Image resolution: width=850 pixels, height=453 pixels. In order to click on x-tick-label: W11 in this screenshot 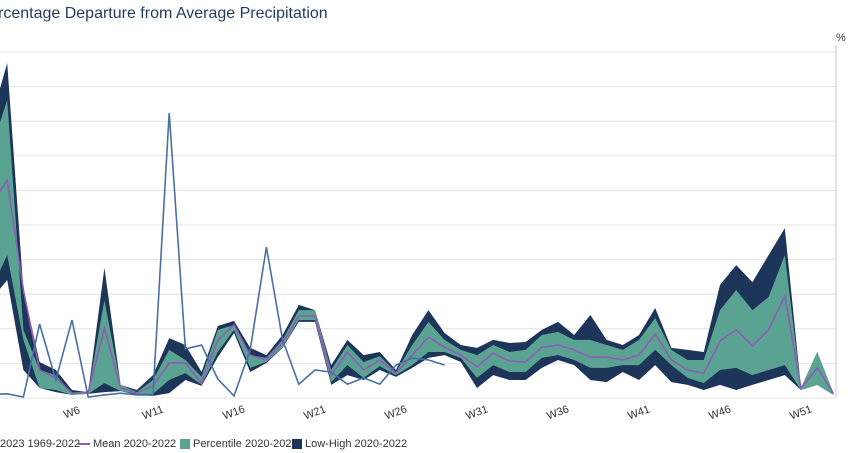, I will do `click(153, 413)`.